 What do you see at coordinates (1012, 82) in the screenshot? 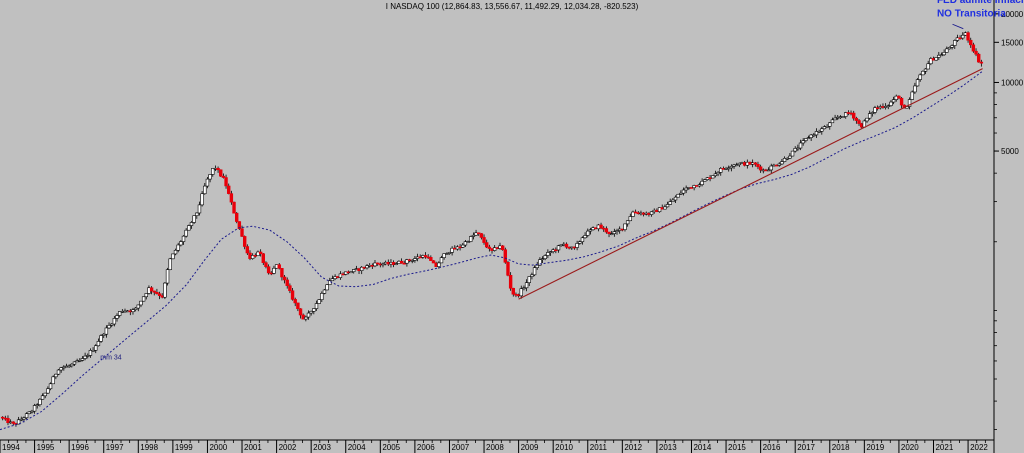
I see `y-tick-label: 10000` at bounding box center [1012, 82].